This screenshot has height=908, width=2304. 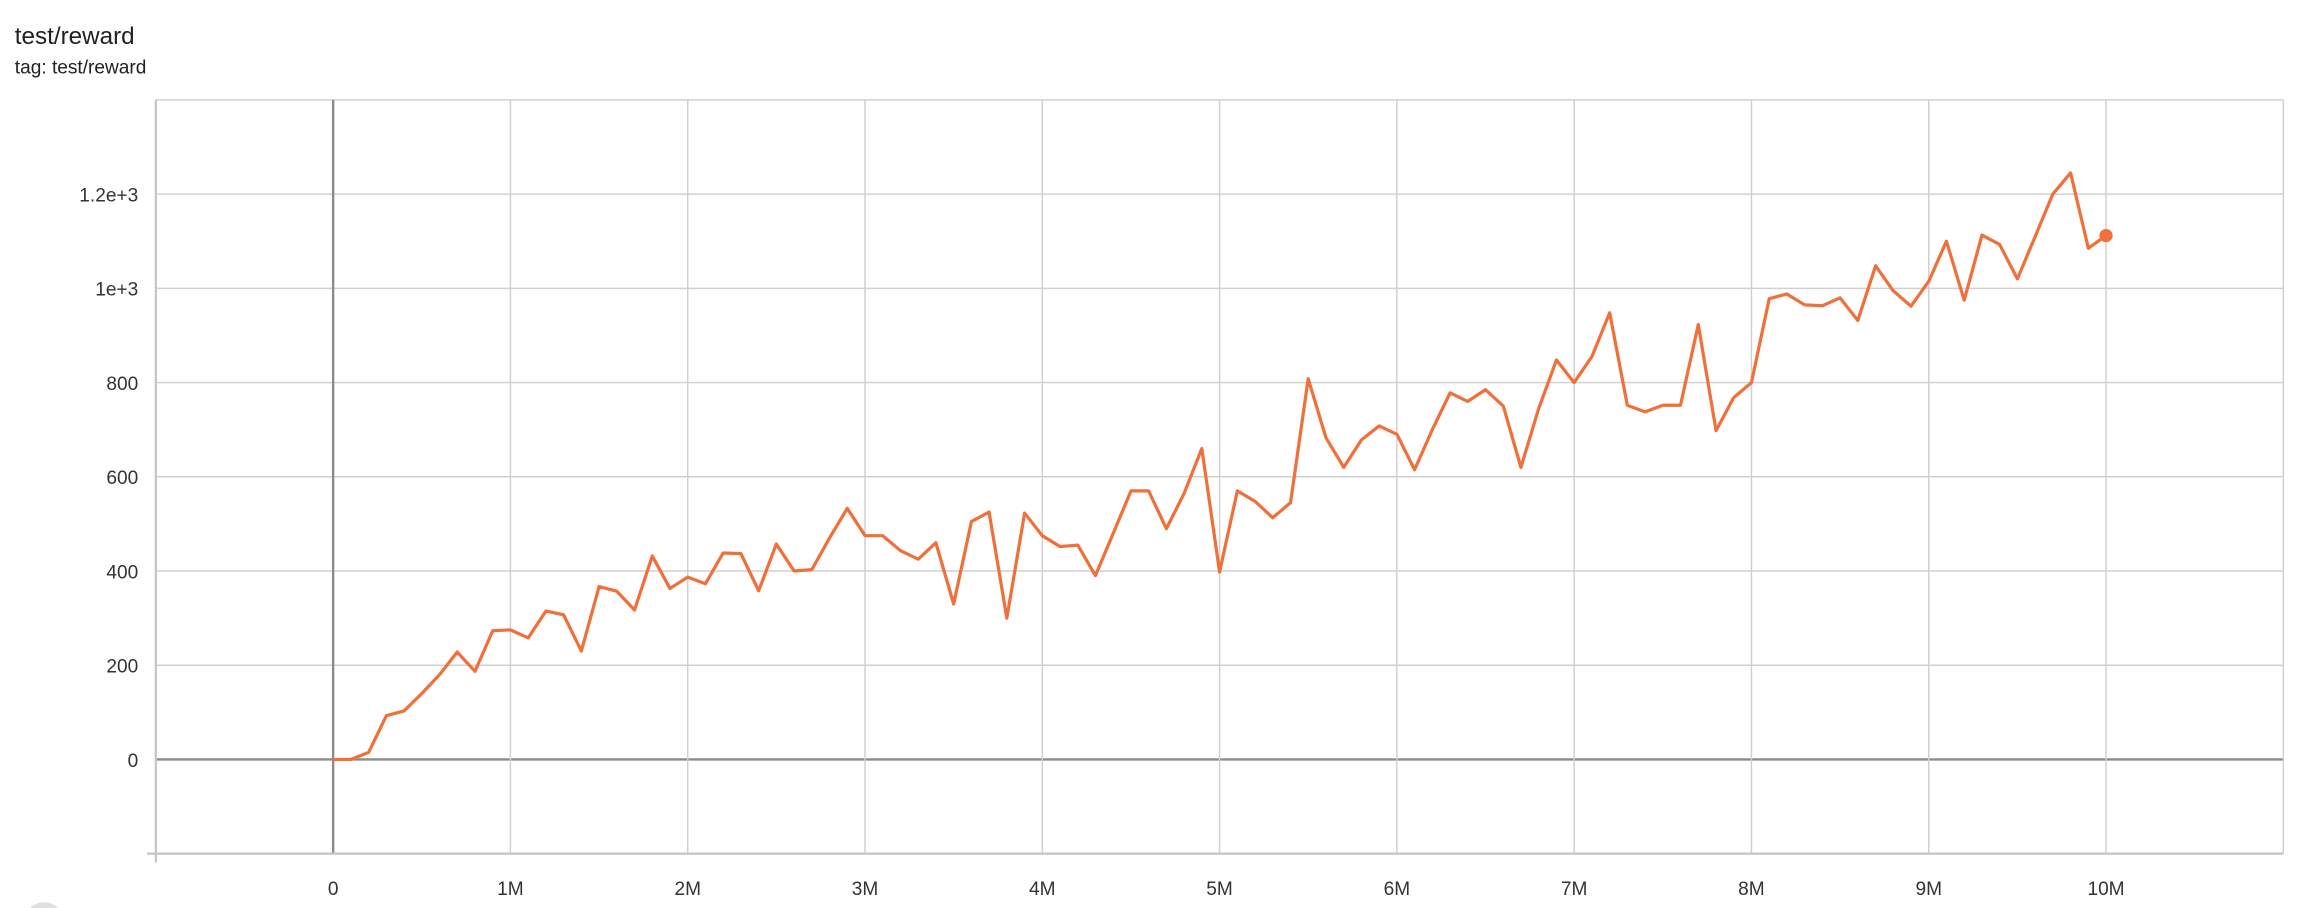 I want to click on y-tick-label: 800, so click(x=122, y=384).